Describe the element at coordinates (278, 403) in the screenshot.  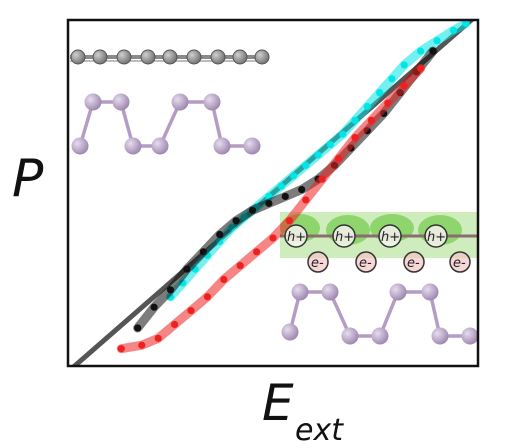
I see `x-axis-label: E` at that location.